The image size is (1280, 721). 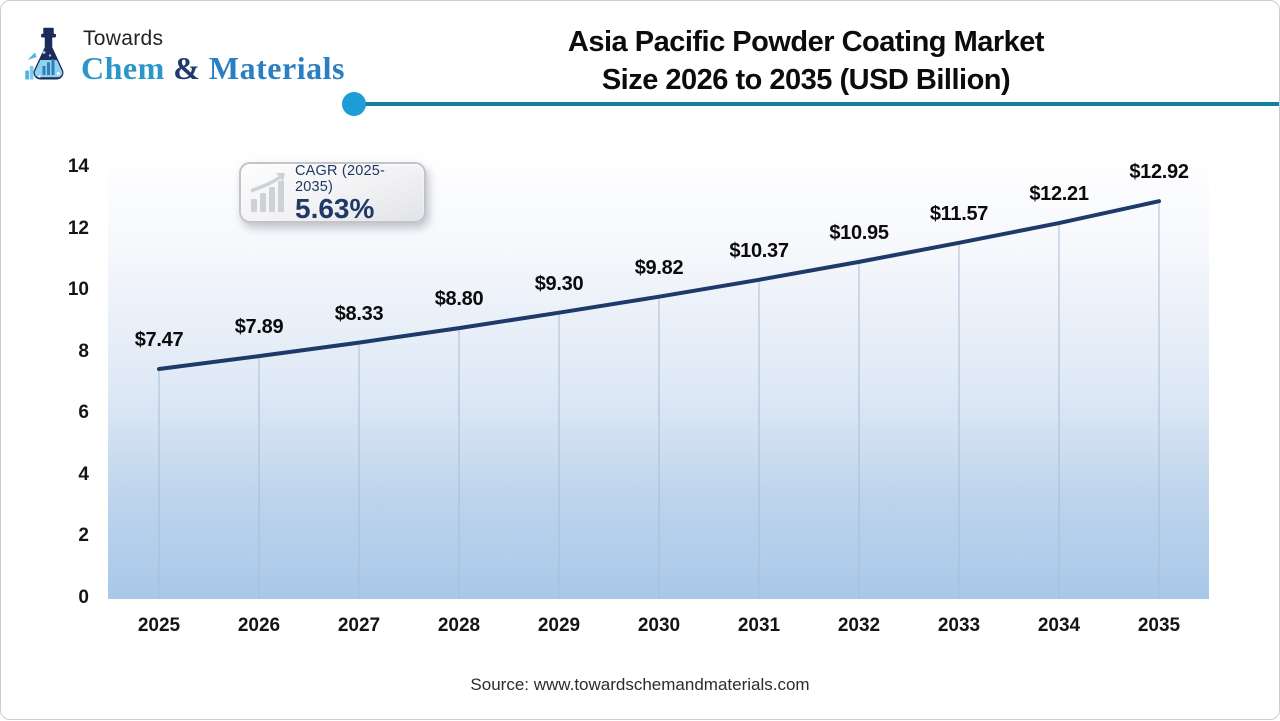 What do you see at coordinates (83, 413) in the screenshot?
I see `y-tick-6: 6` at bounding box center [83, 413].